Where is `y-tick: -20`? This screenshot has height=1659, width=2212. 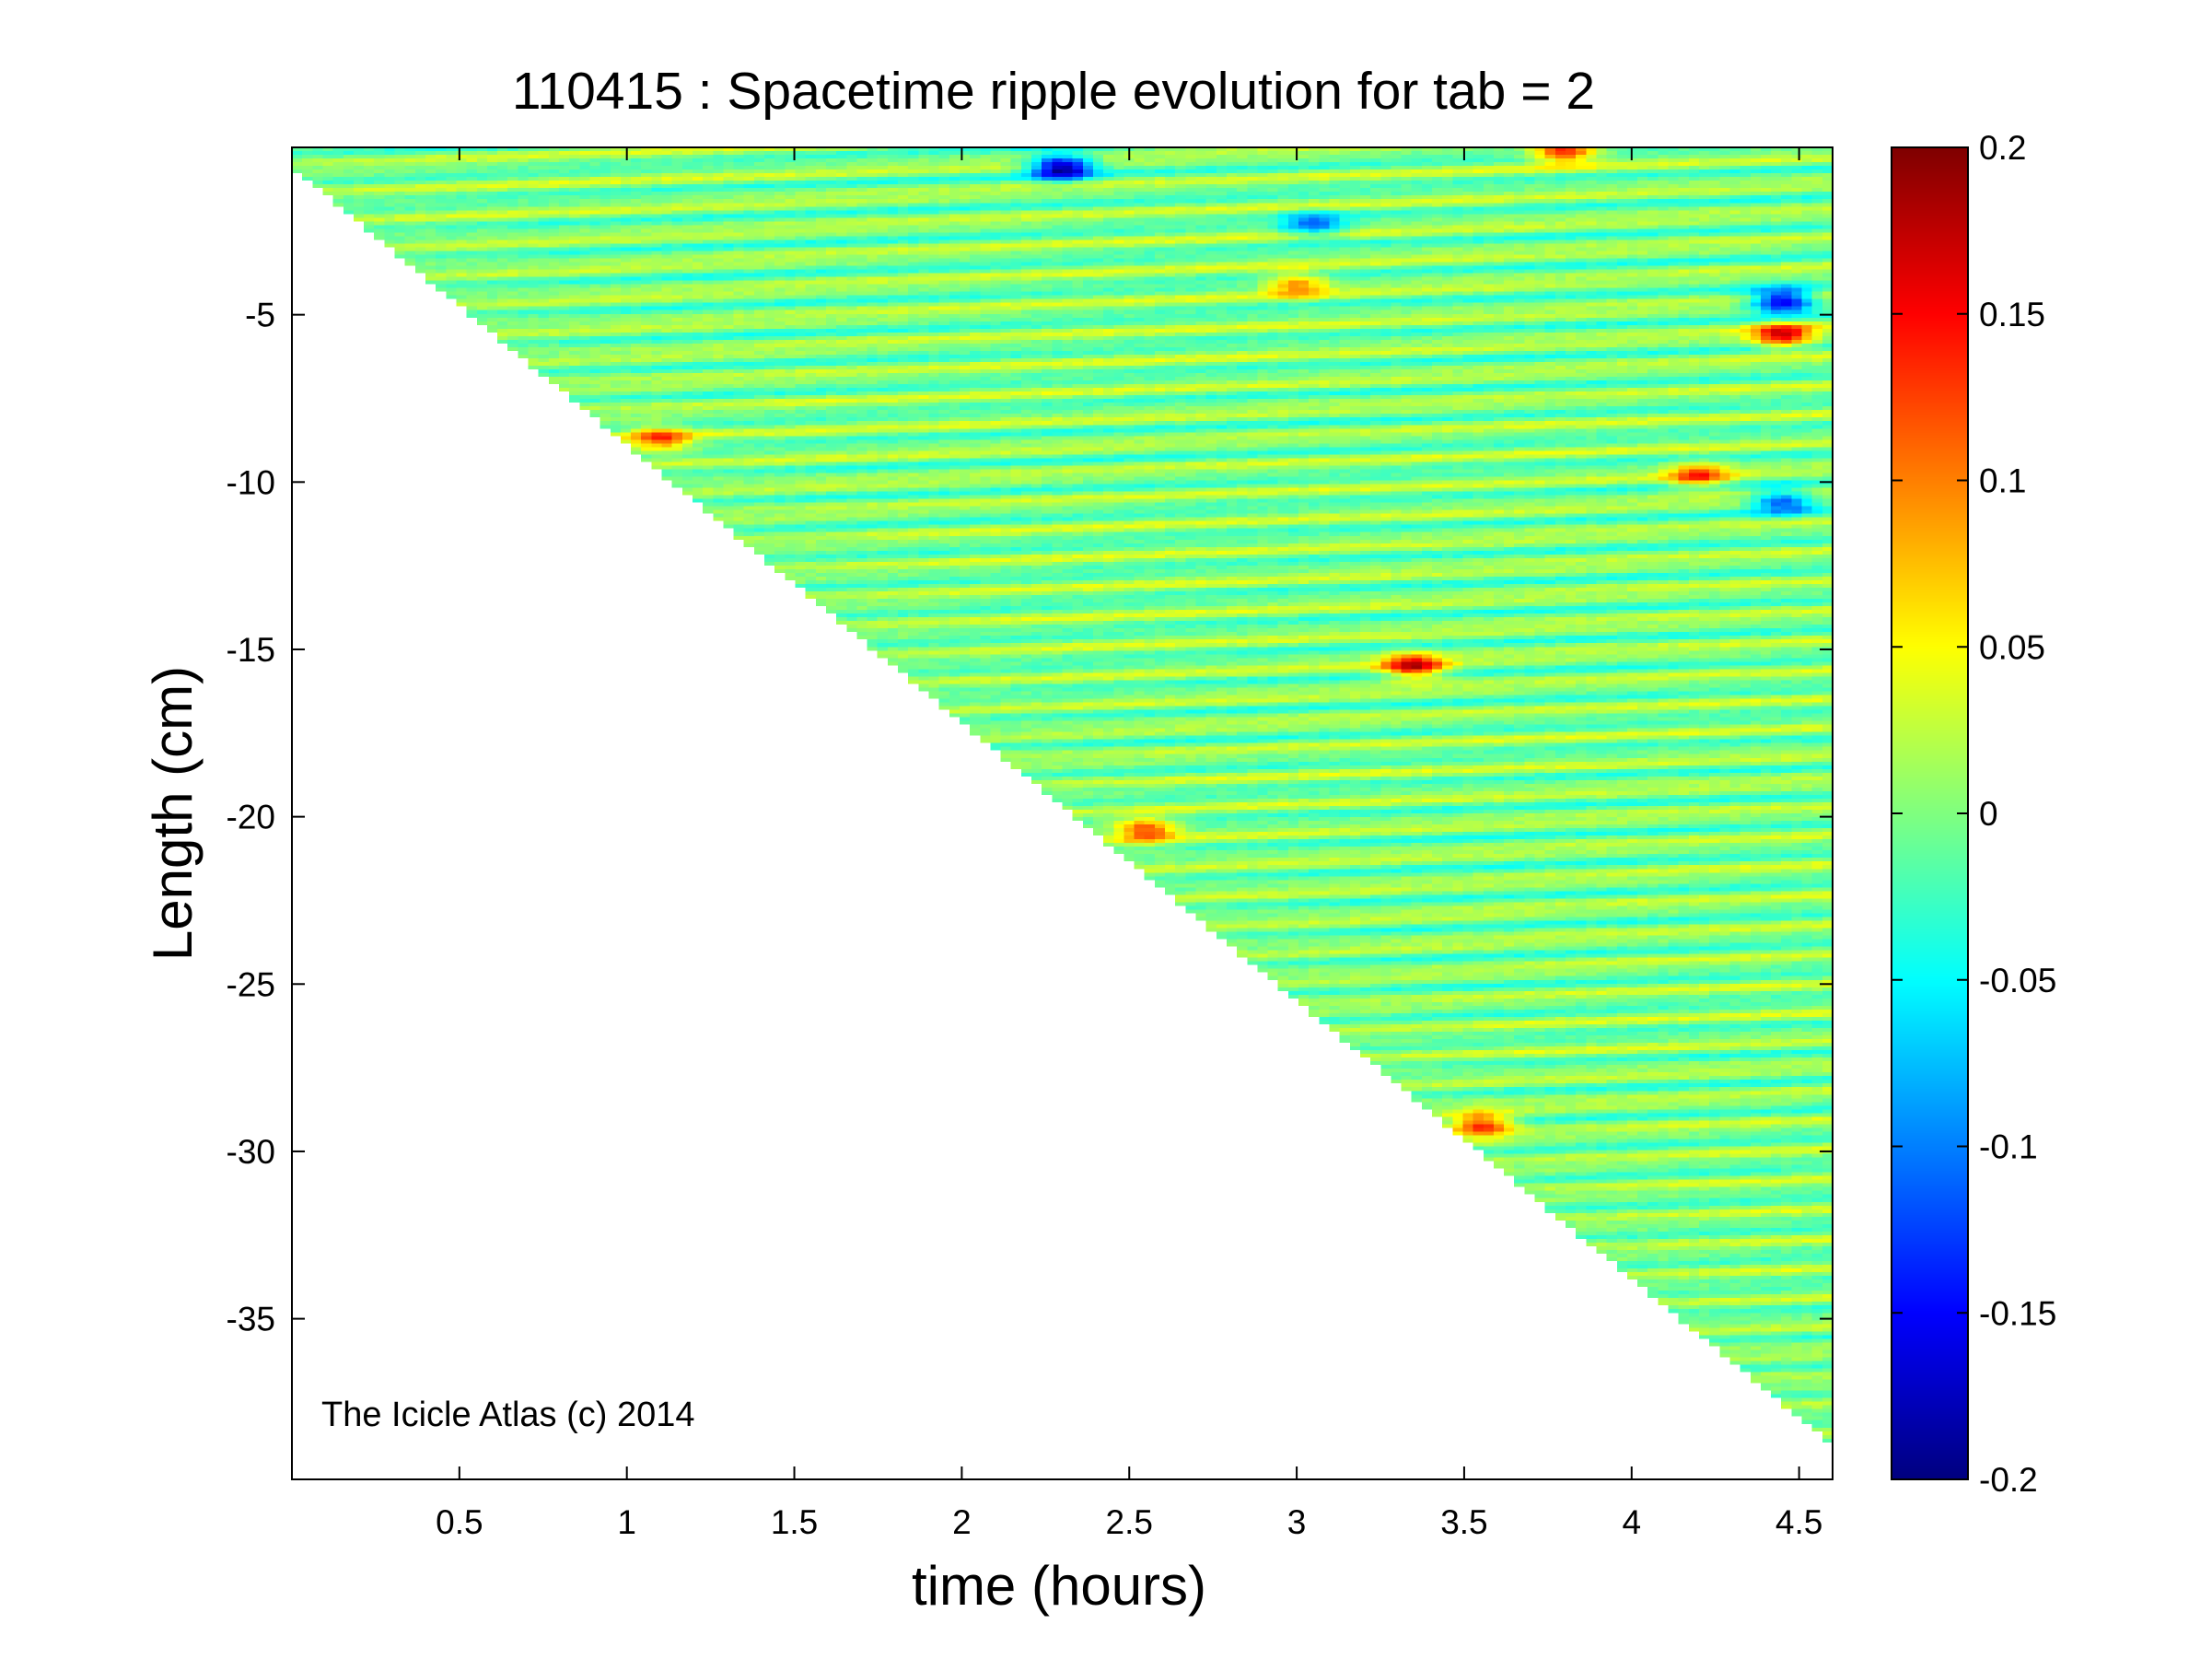 y-tick: -20 is located at coordinates (1030, 817).